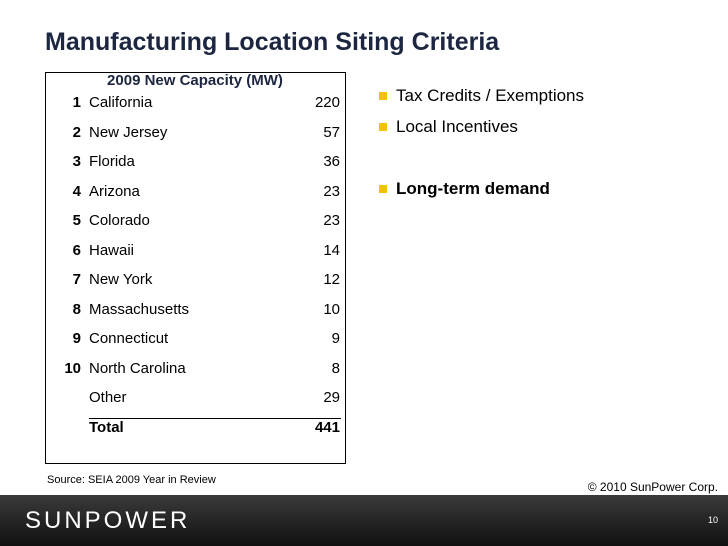  What do you see at coordinates (114, 191) in the screenshot?
I see `state-name: Arizona` at bounding box center [114, 191].